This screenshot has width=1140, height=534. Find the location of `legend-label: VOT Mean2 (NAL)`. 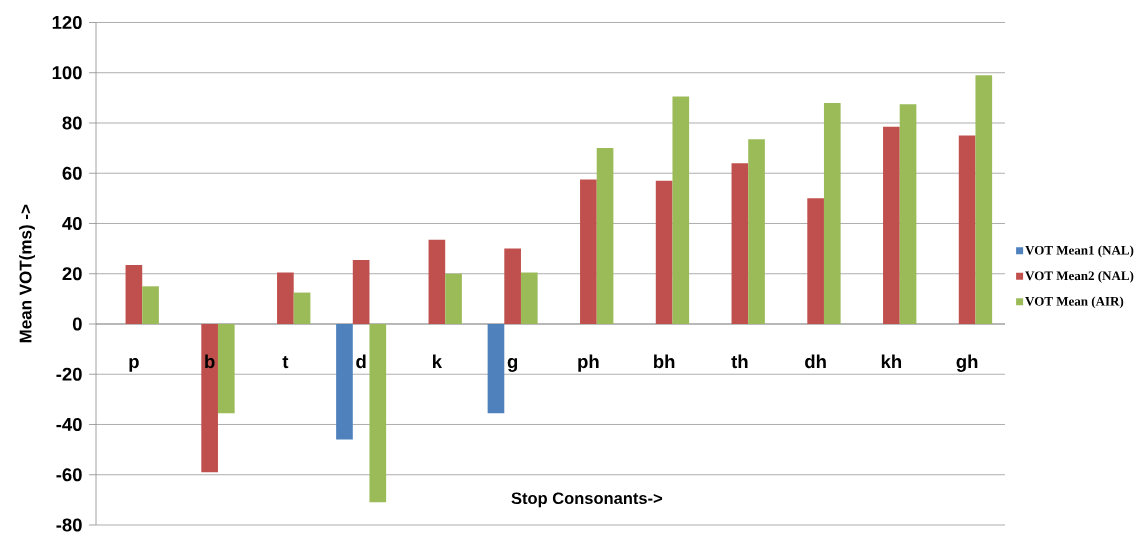

legend-label: VOT Mean2 (NAL) is located at coordinates (1079, 276).